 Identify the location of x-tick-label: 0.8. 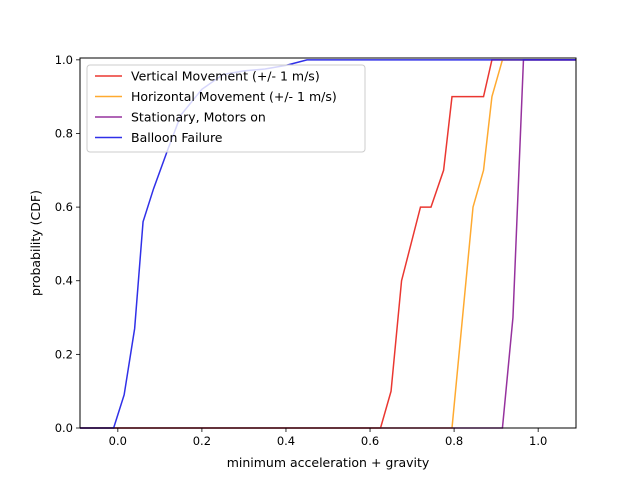
(454, 441).